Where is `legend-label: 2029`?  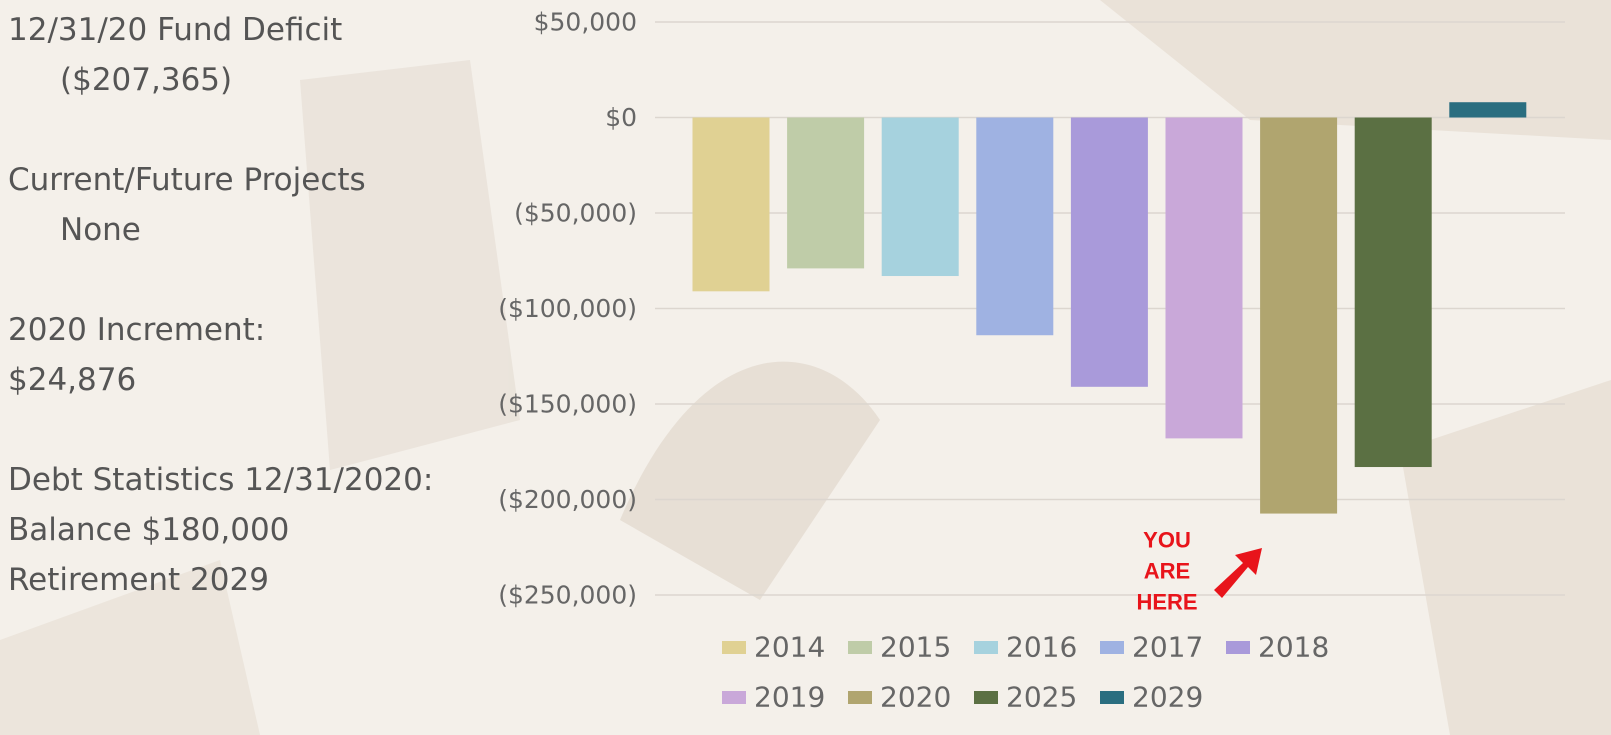
legend-label: 2029 is located at coordinates (1167, 697).